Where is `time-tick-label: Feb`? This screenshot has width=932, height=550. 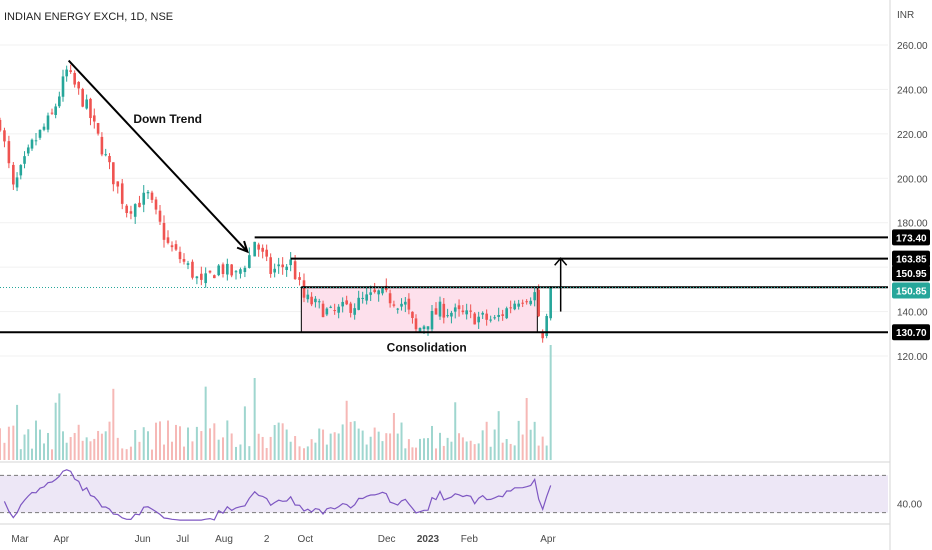
time-tick-label: Feb is located at coordinates (470, 539).